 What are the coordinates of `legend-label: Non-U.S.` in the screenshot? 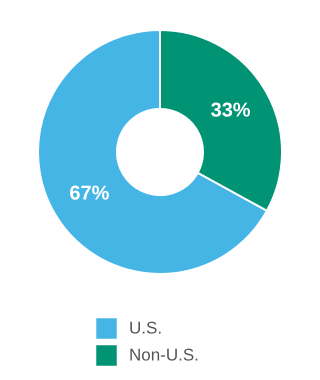 It's located at (164, 355).